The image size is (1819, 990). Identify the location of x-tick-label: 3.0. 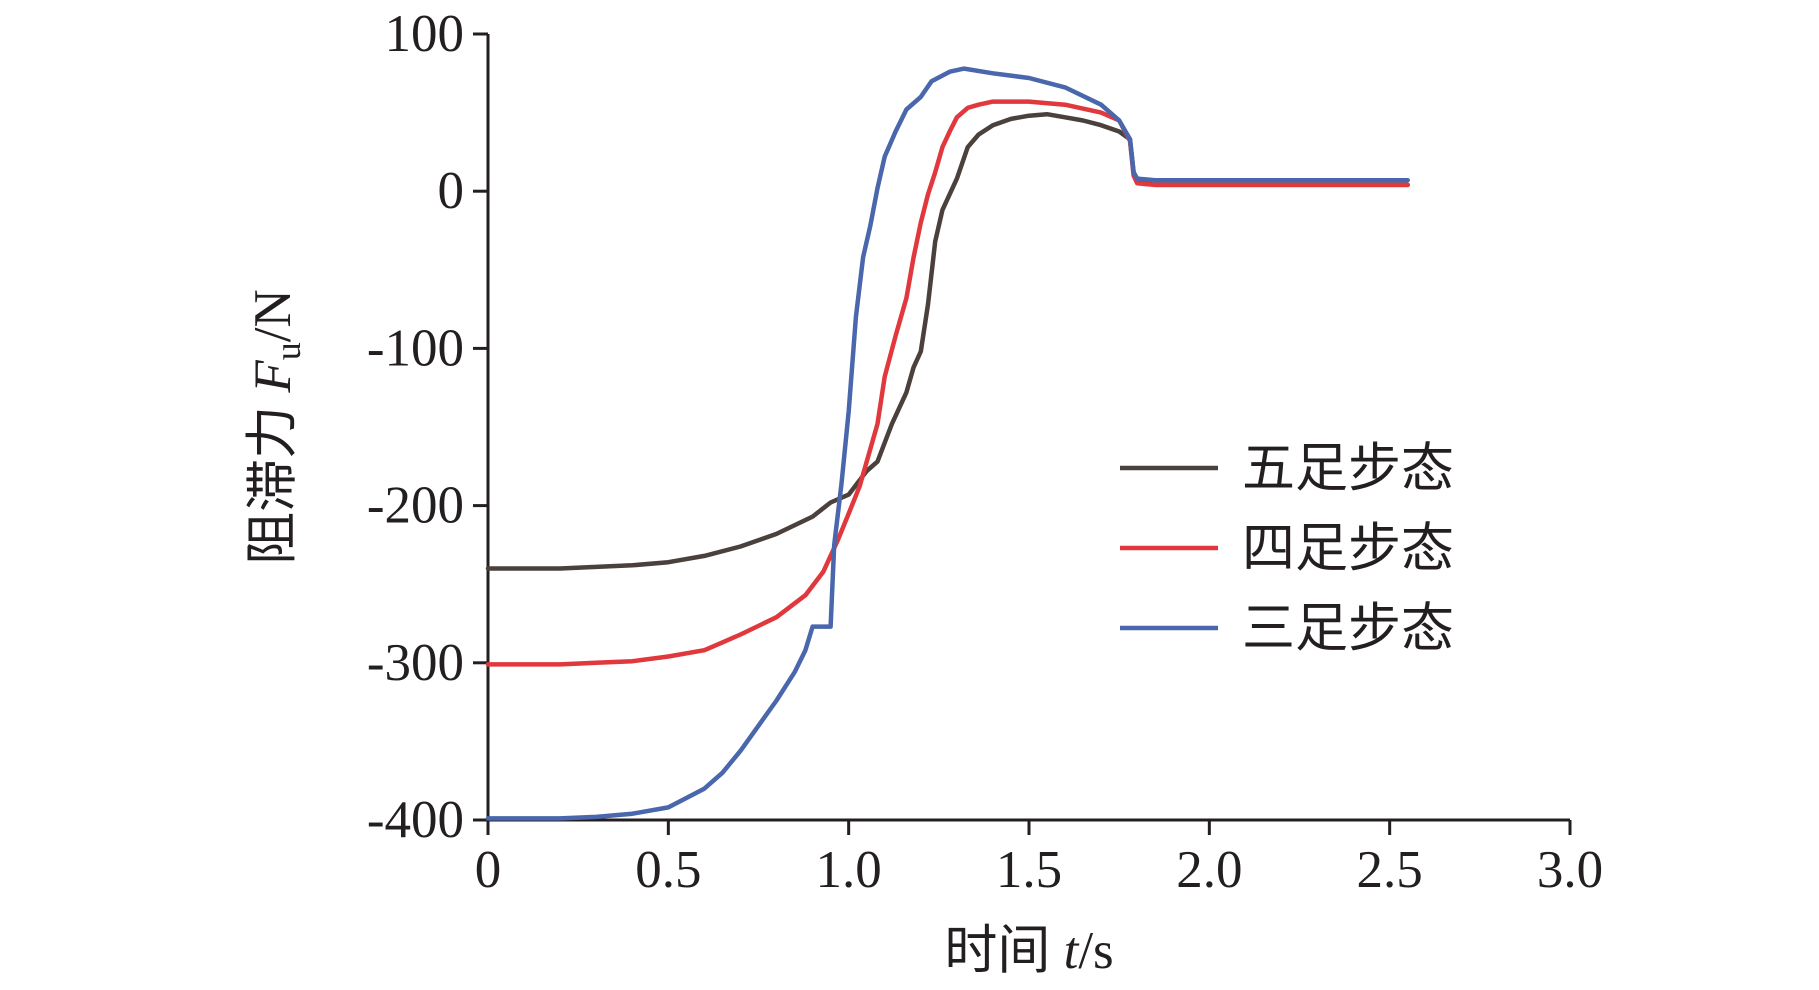
(1570, 870).